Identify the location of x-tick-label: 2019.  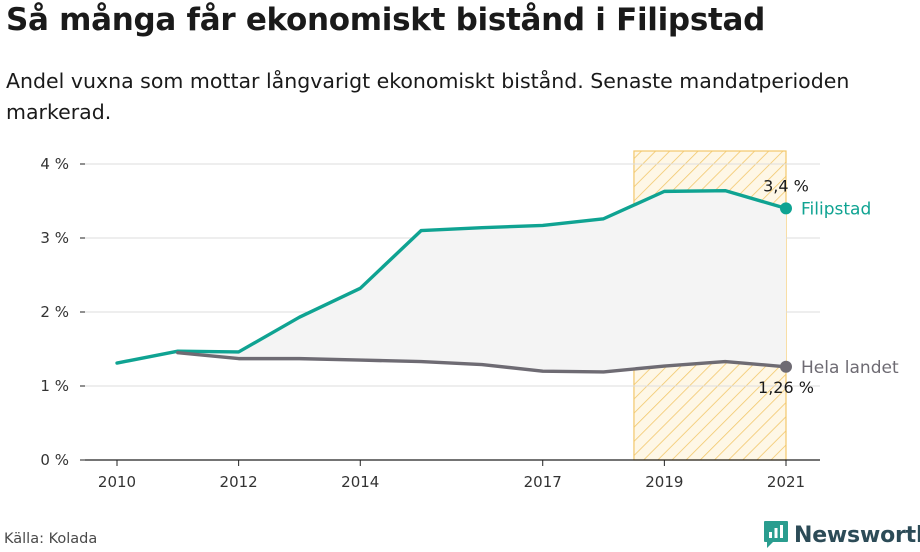
(664, 482).